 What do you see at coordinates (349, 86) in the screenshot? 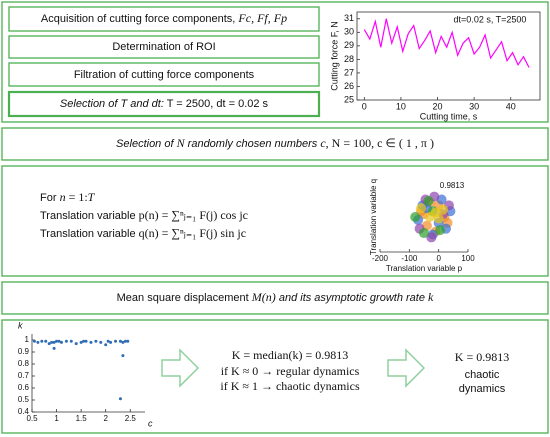
I see `y-tick-label: 26` at bounding box center [349, 86].